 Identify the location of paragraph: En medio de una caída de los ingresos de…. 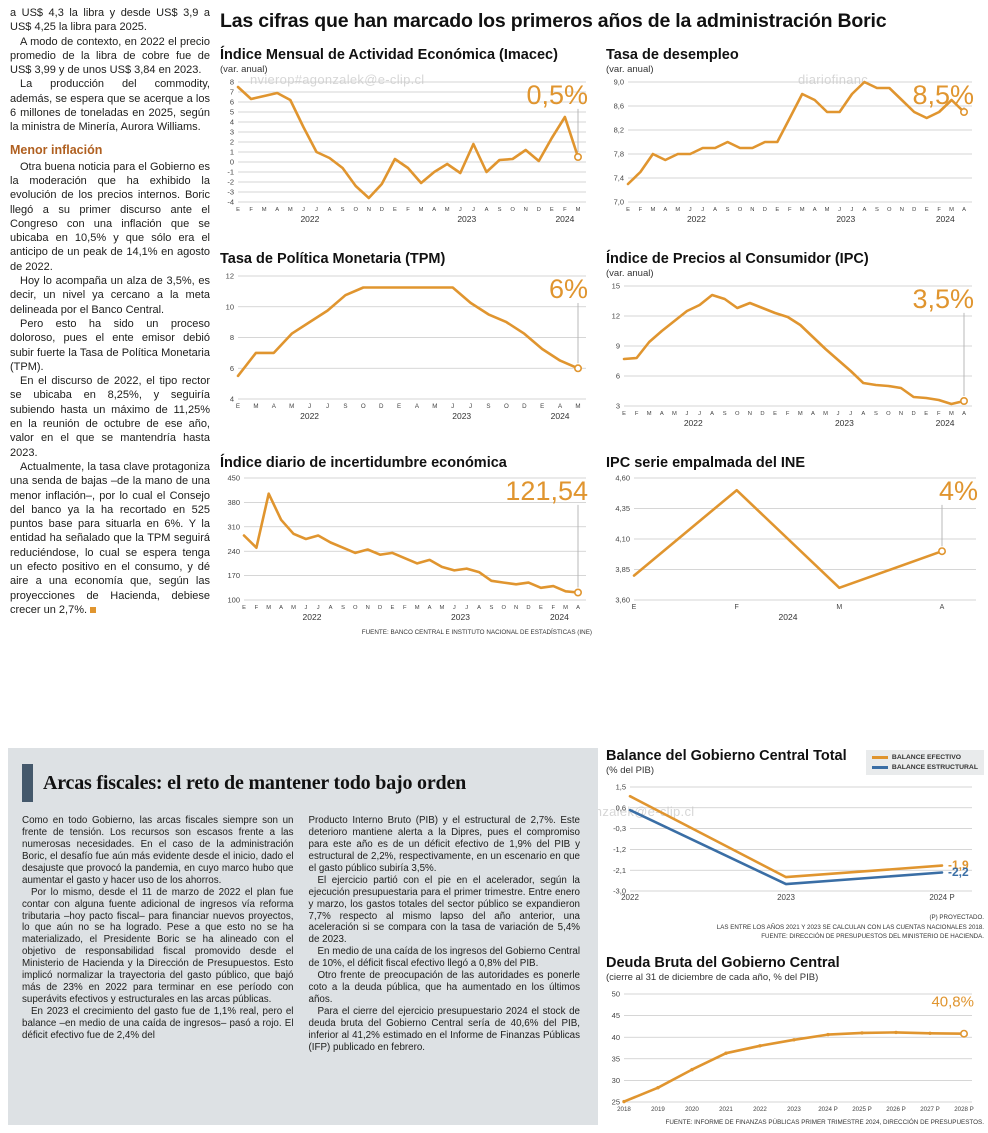
(444, 958).